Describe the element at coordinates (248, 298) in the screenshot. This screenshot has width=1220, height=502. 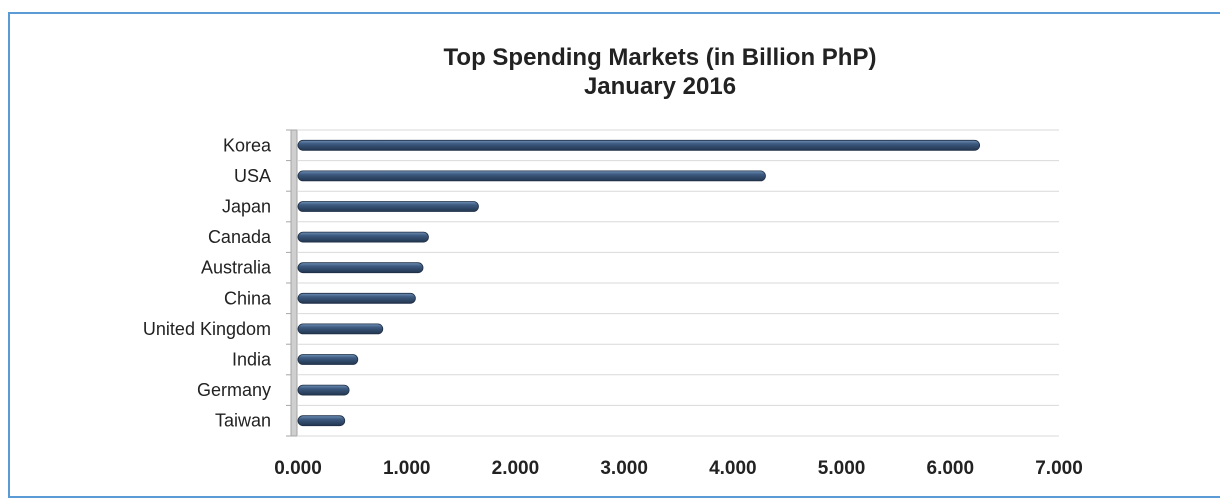
I see `category-label: China` at that location.